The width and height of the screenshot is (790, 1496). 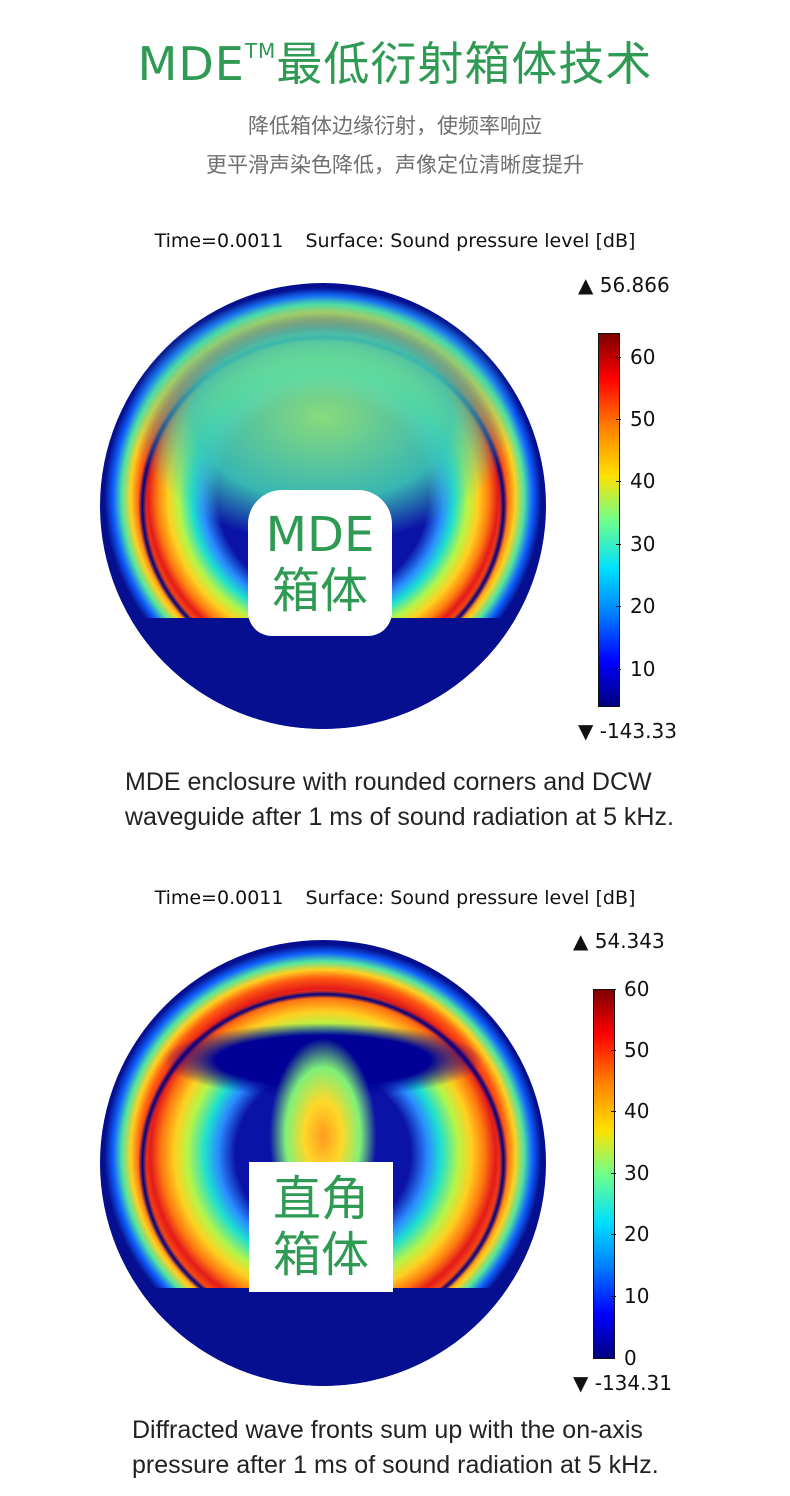 I want to click on figure2-box-line2: 箱体, so click(x=320, y=1255).